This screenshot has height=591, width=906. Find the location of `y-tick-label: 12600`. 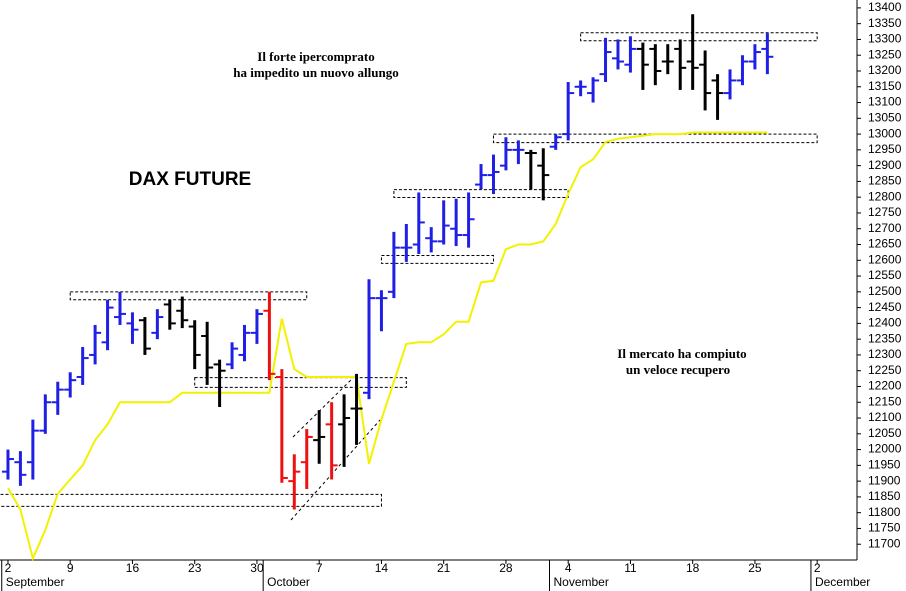

y-tick-label: 12600 is located at coordinates (885, 259).